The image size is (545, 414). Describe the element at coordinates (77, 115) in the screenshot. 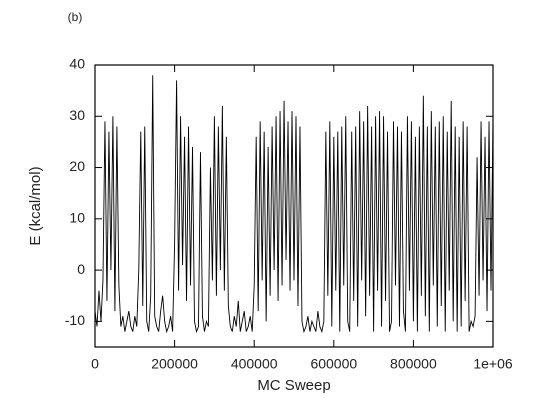

I see `y-tick-label: 30` at that location.